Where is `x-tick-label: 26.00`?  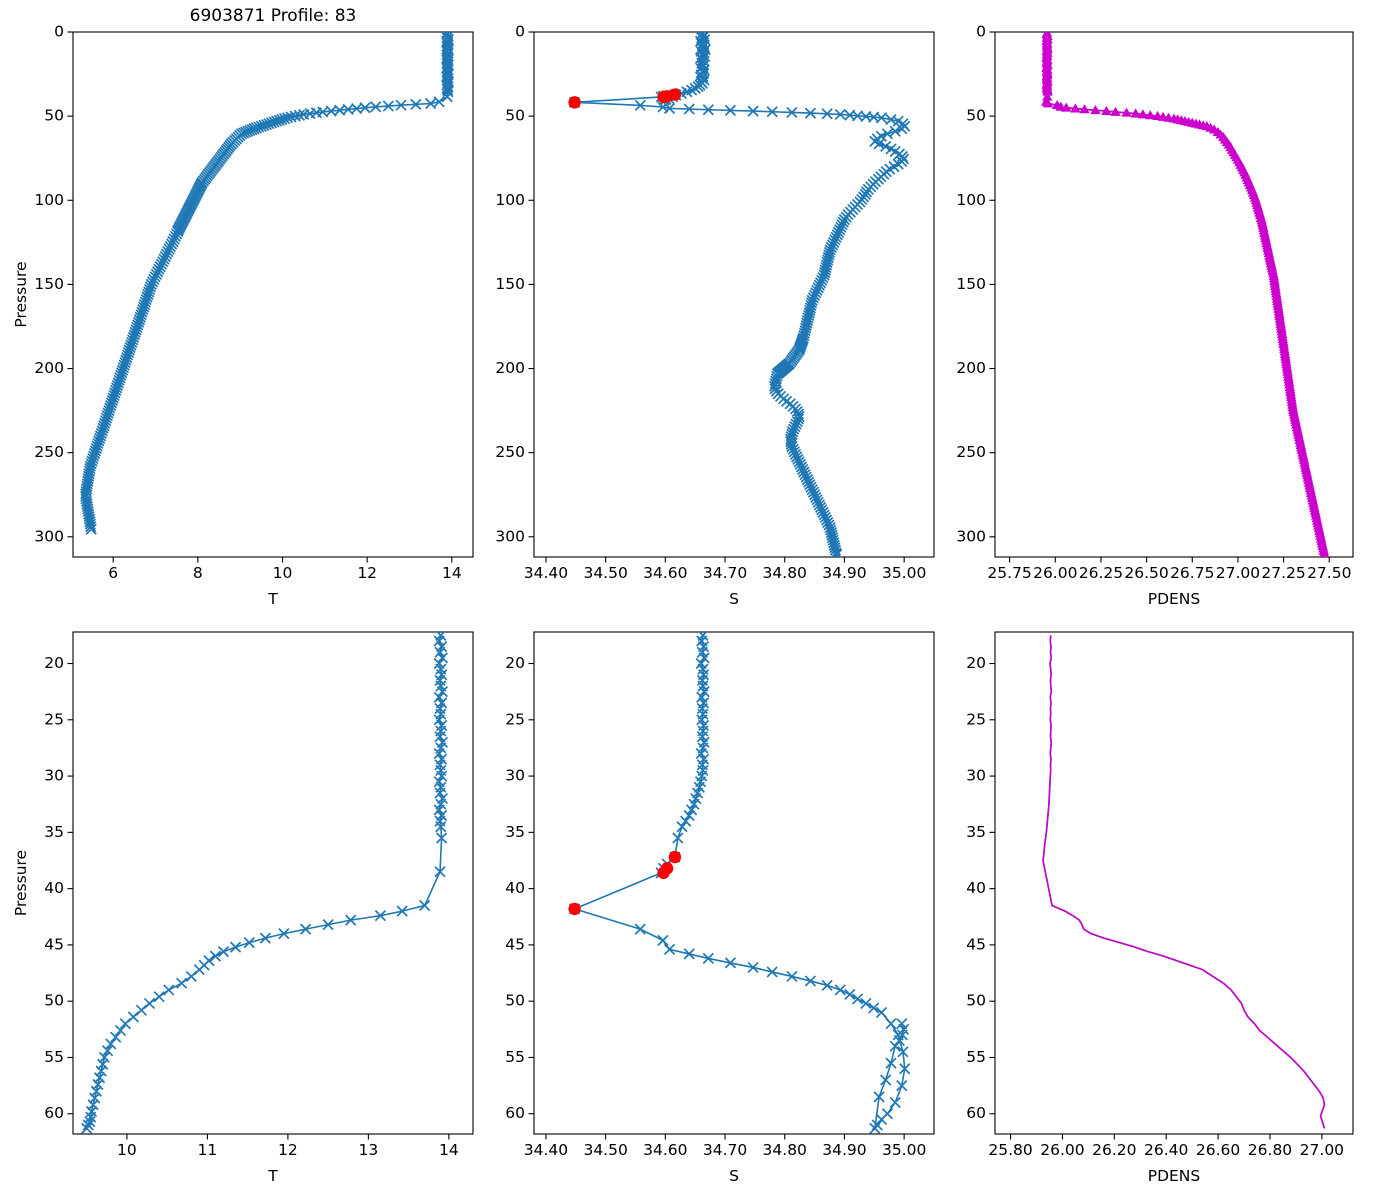
x-tick-label: 26.00 is located at coordinates (1055, 573).